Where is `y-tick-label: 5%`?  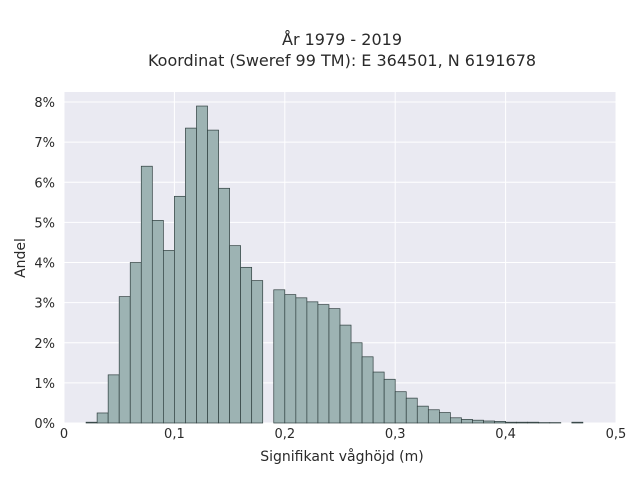 y-tick-label: 5% is located at coordinates (44, 223).